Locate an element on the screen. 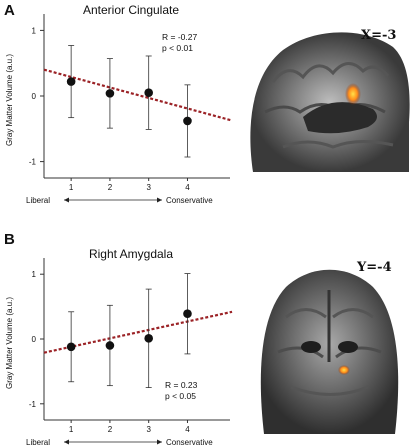 The image size is (413, 445). coronal-mri-icon is located at coordinates (329, 351).